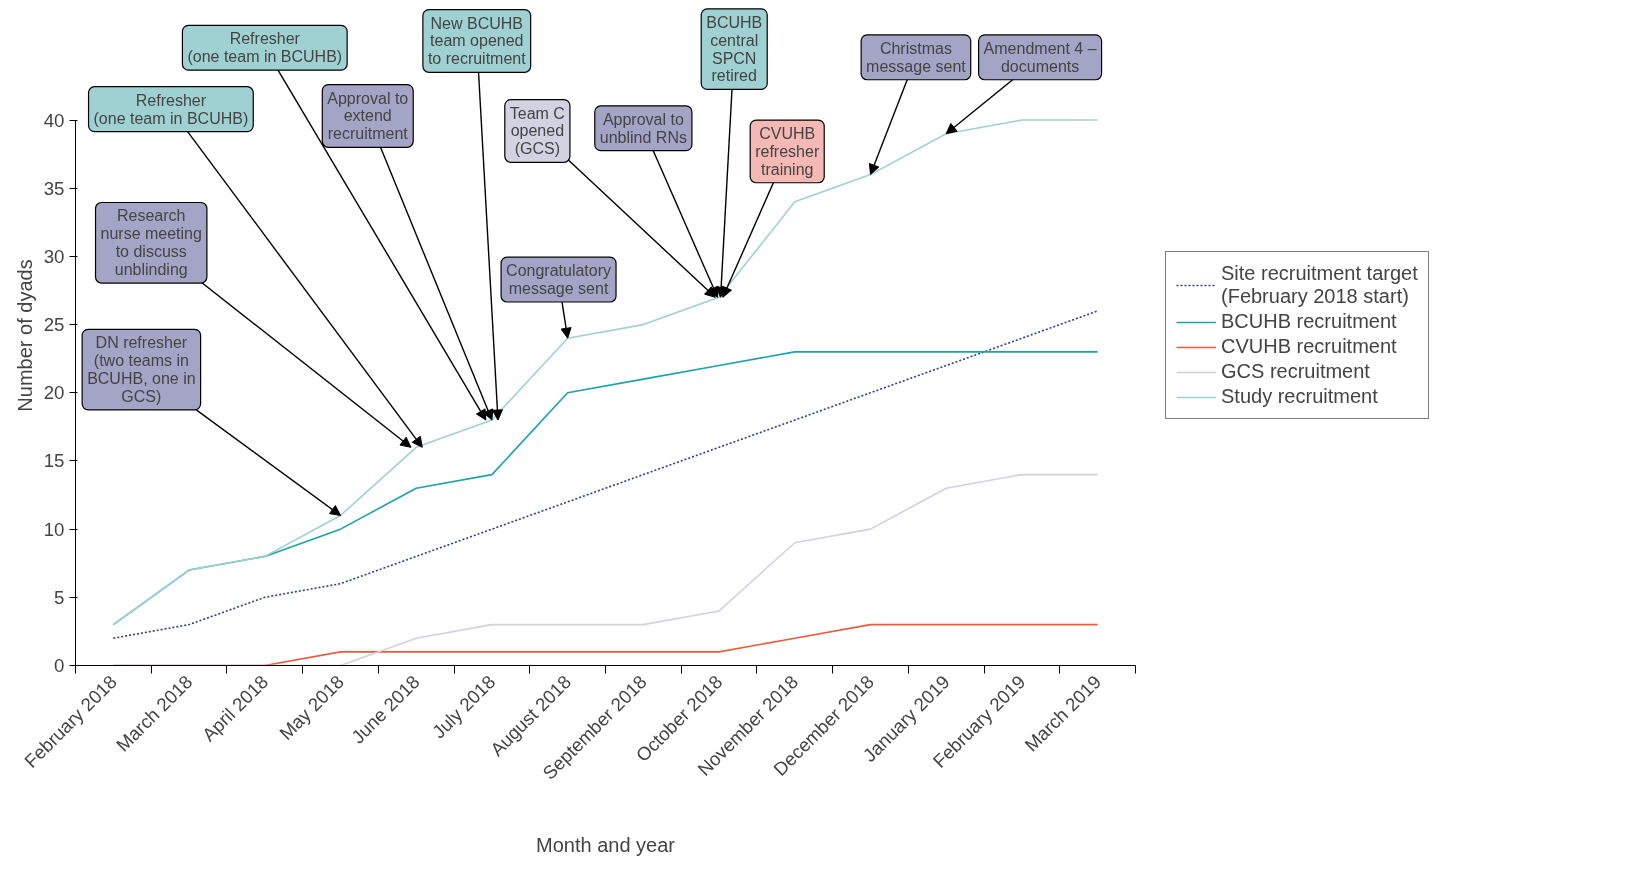 This screenshot has height=891, width=1626. Describe the element at coordinates (54, 256) in the screenshot. I see `y-tick-label: 30` at that location.